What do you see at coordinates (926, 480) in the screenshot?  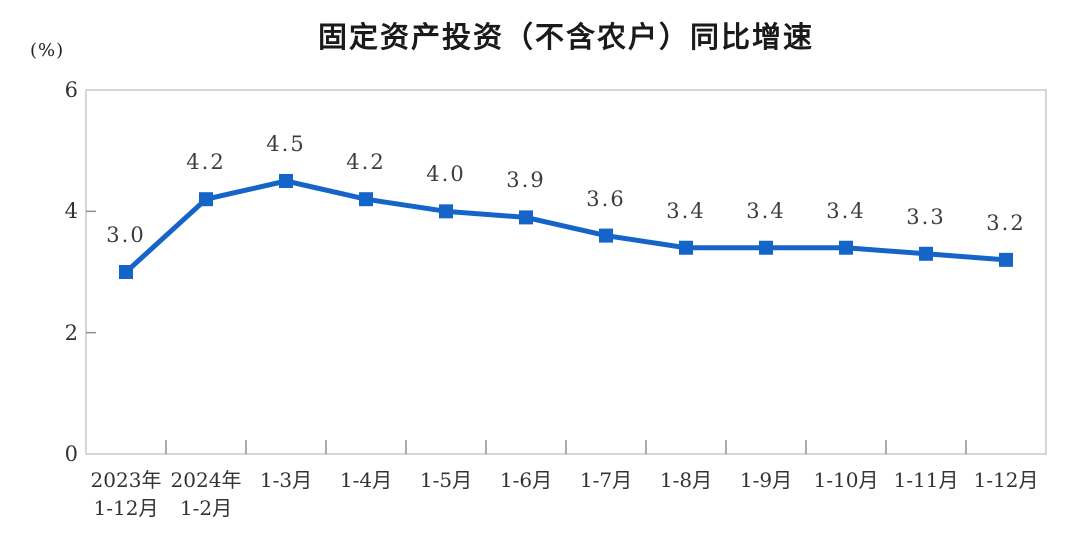 I see `x-axis-tick-label: 1-11月` at bounding box center [926, 480].